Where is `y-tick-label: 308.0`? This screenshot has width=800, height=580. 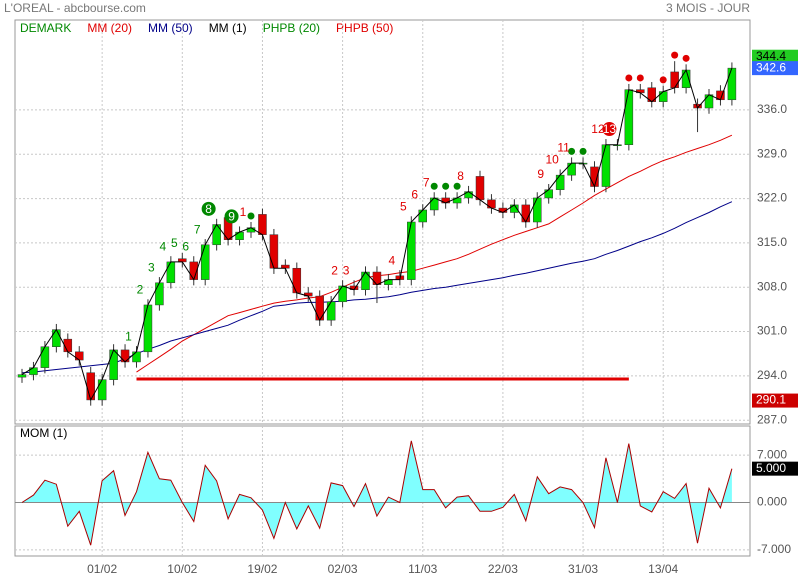 y-tick-label: 308.0 is located at coordinates (772, 286).